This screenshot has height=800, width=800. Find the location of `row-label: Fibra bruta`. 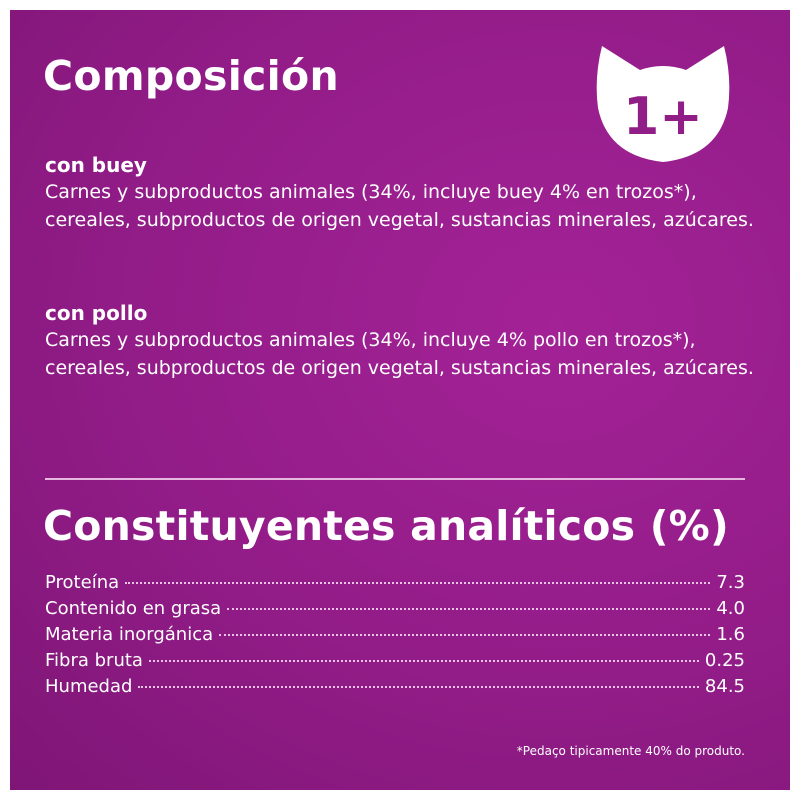

row-label: Fibra bruta is located at coordinates (94, 660).